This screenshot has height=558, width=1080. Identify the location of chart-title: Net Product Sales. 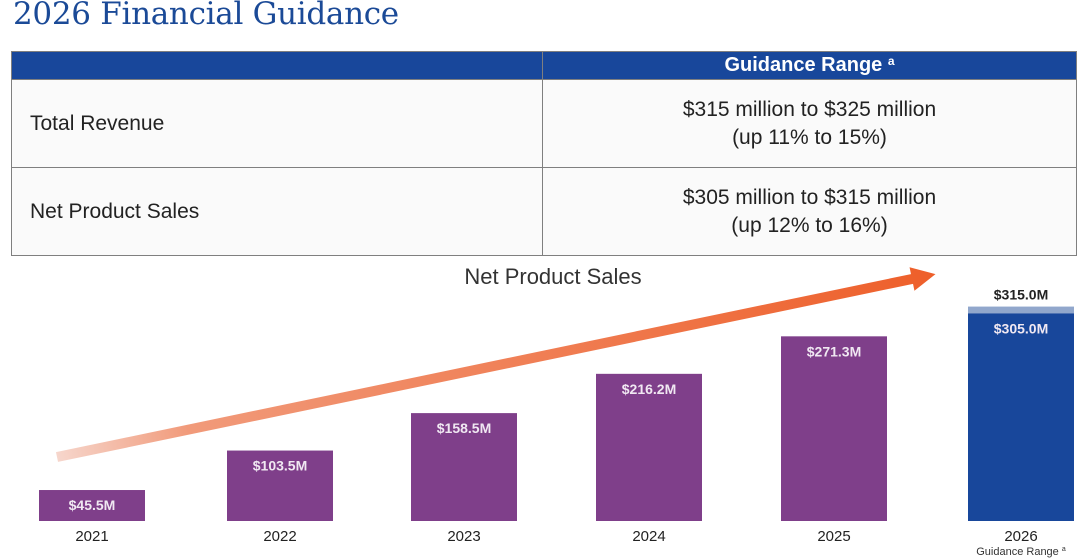
(552, 276).